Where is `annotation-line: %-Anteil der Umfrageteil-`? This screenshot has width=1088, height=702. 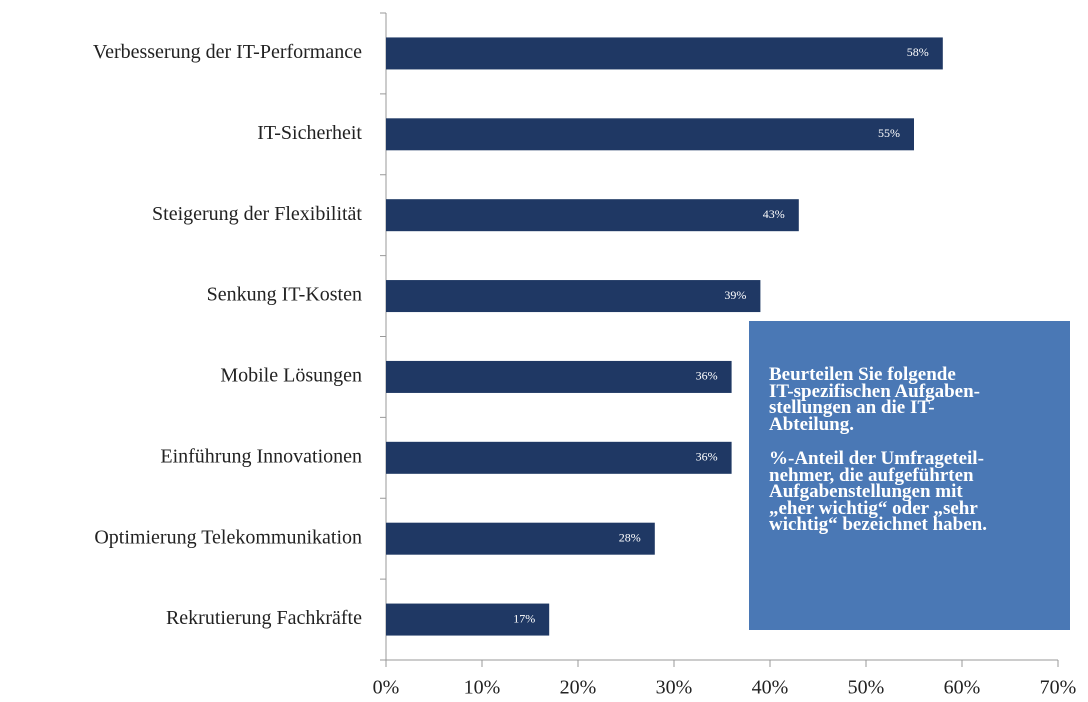
annotation-line: %-Anteil der Umfrageteil- is located at coordinates (876, 458).